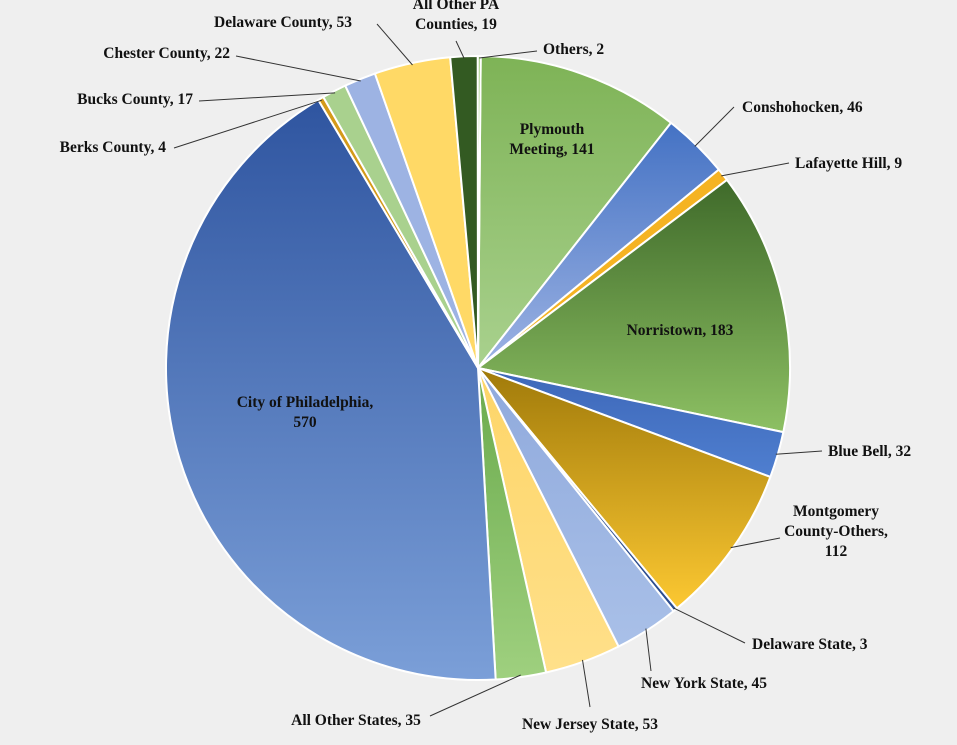  Describe the element at coordinates (356, 720) in the screenshot. I see `label-all-other-states: All Other States, 35` at that location.